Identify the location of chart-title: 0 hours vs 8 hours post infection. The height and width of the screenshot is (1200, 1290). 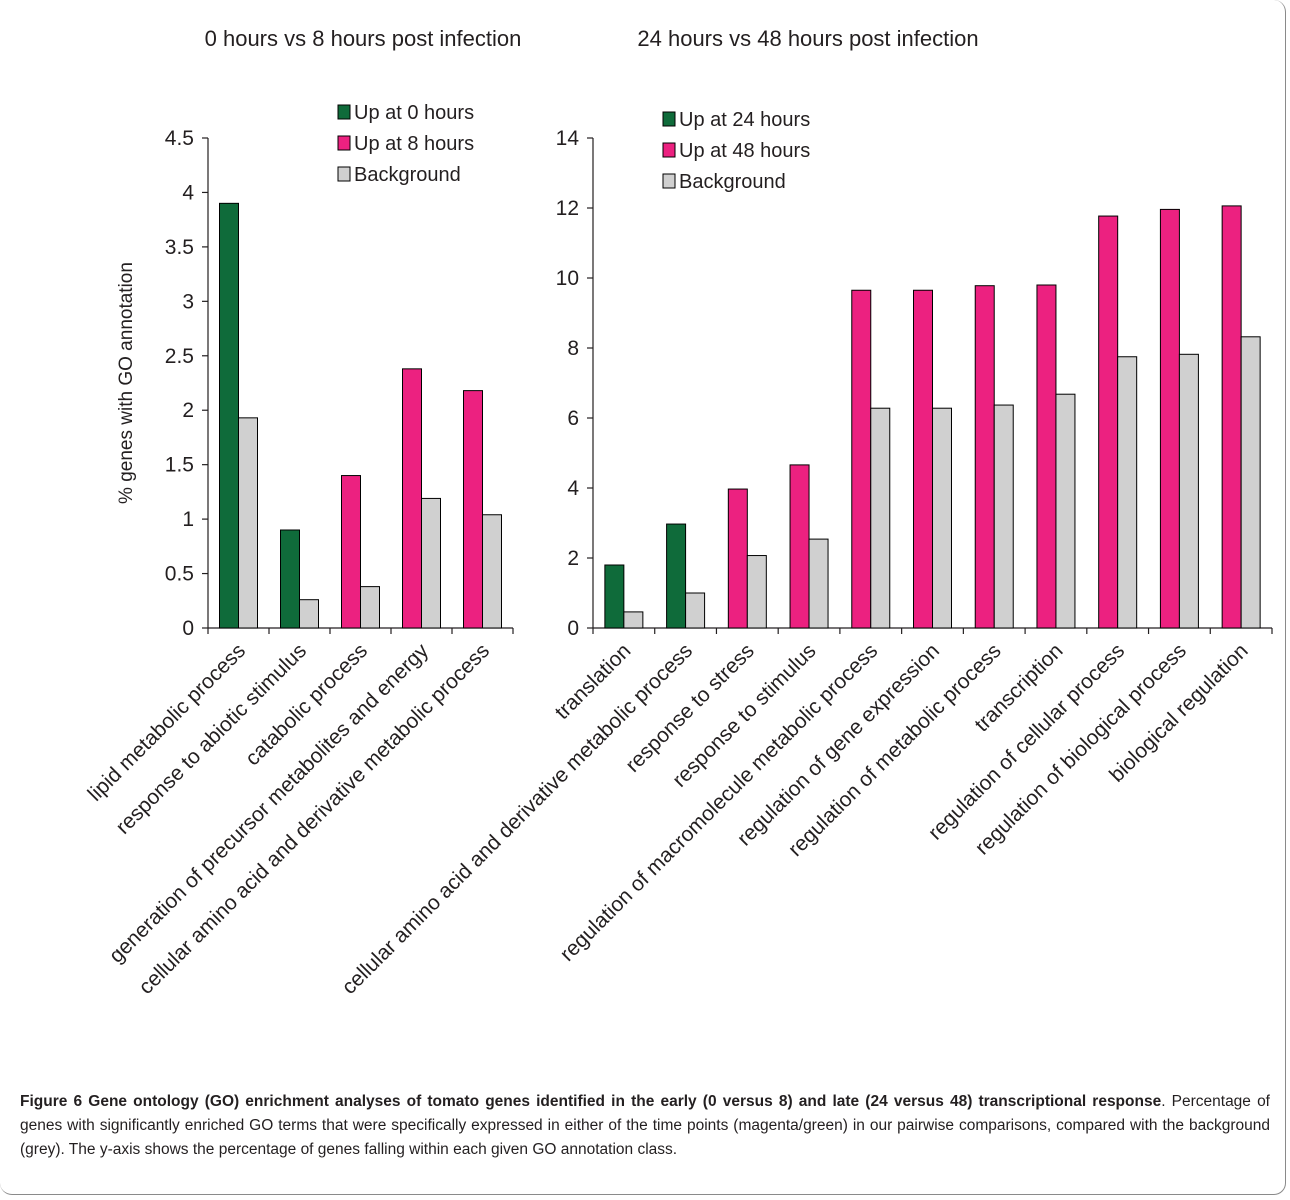
(363, 38).